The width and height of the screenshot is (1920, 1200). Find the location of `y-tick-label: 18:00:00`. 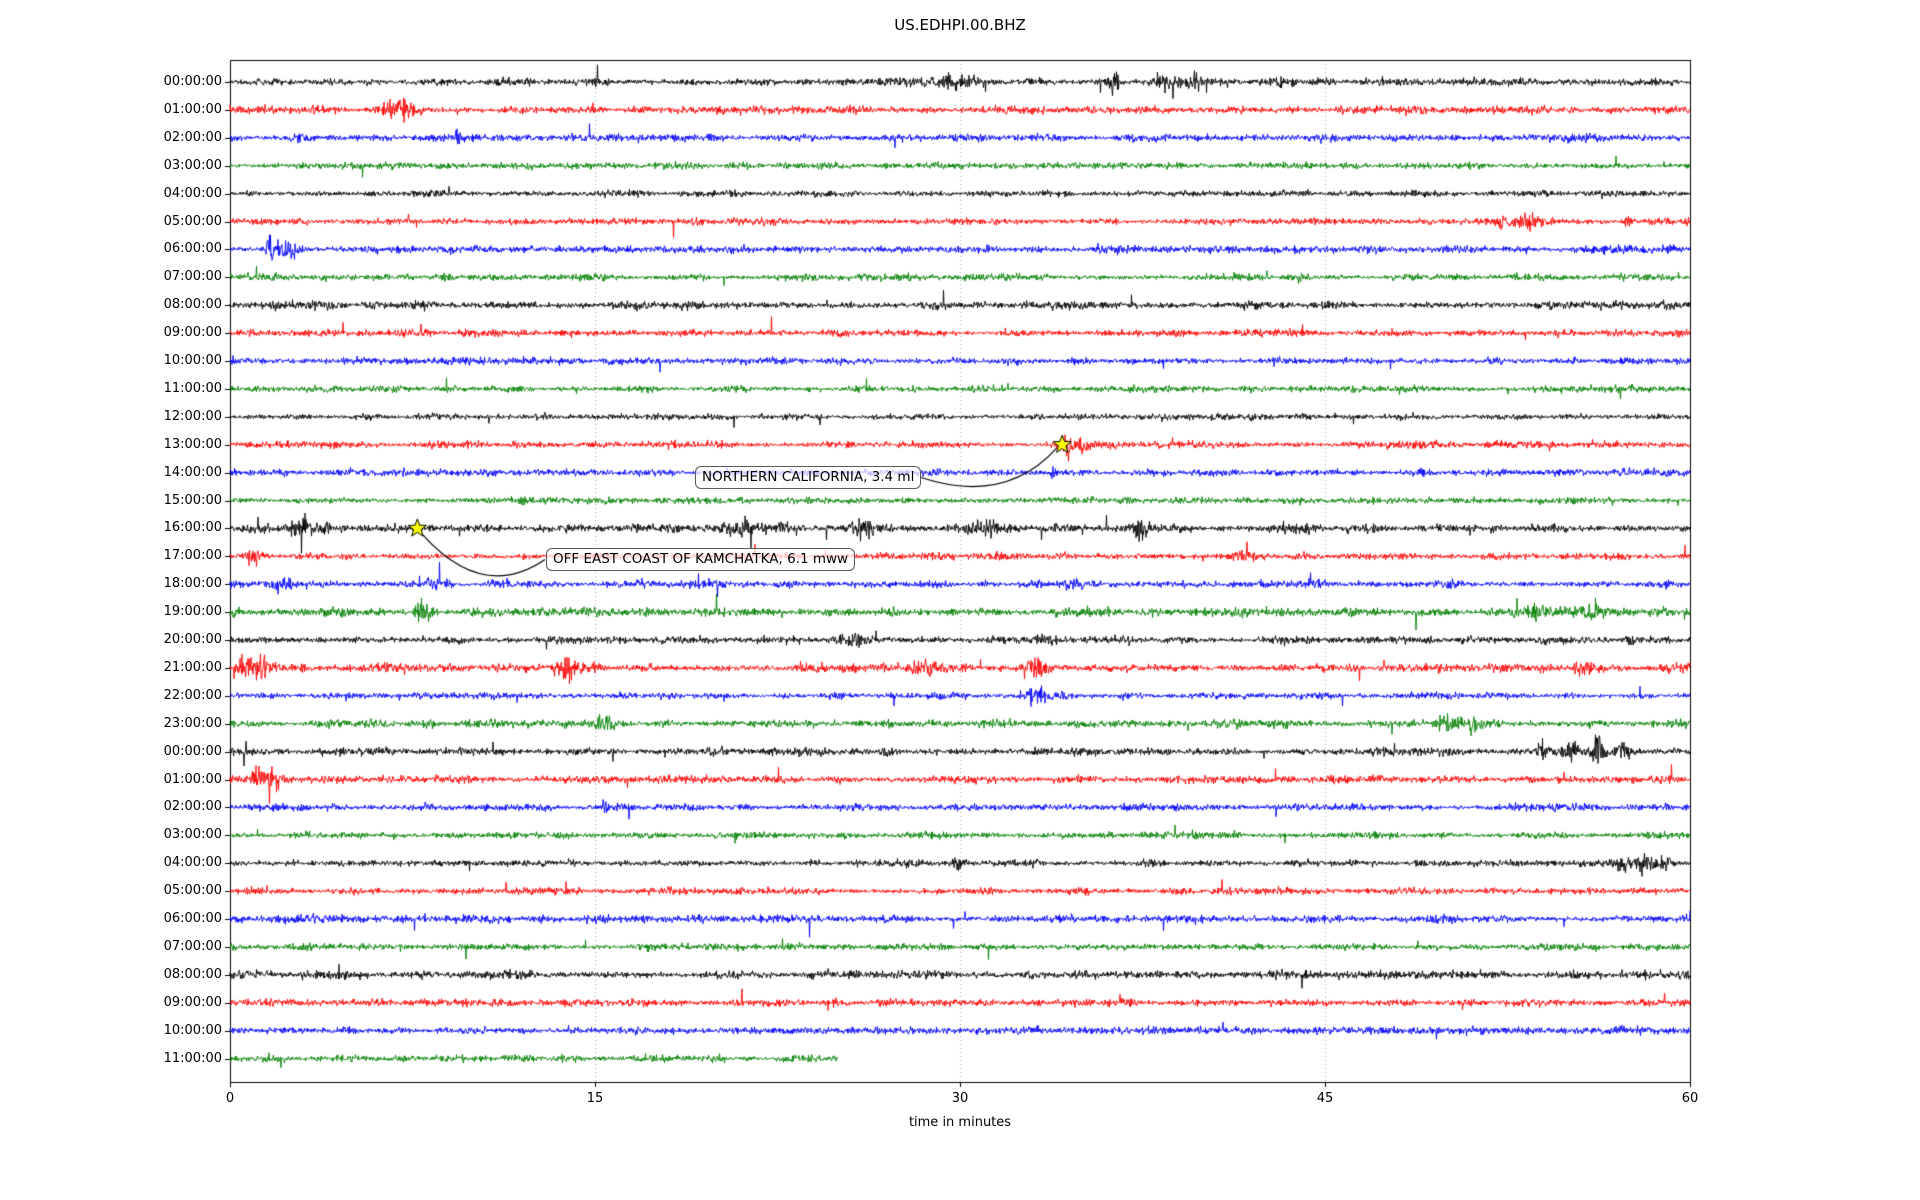

y-tick-label: 18:00:00 is located at coordinates (192, 584).